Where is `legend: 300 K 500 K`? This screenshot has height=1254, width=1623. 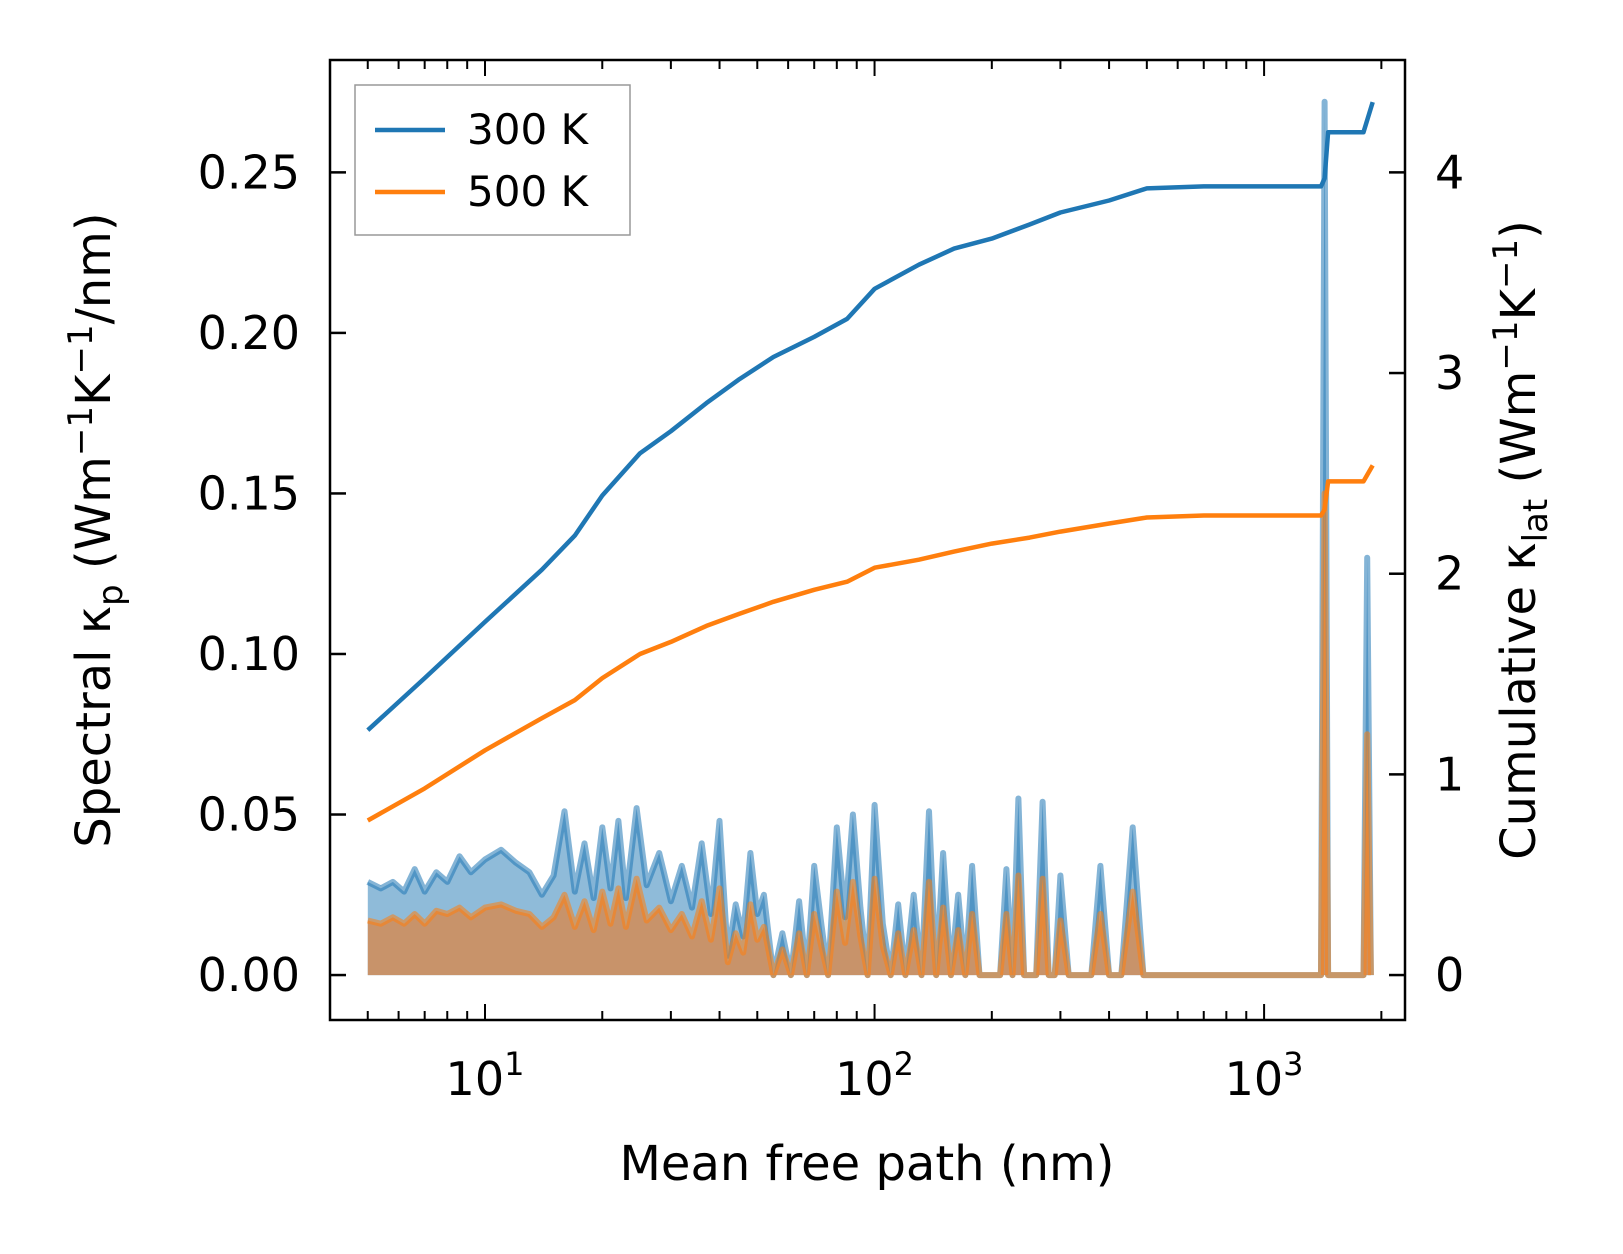
legend: 300 K 500 K is located at coordinates (492, 160).